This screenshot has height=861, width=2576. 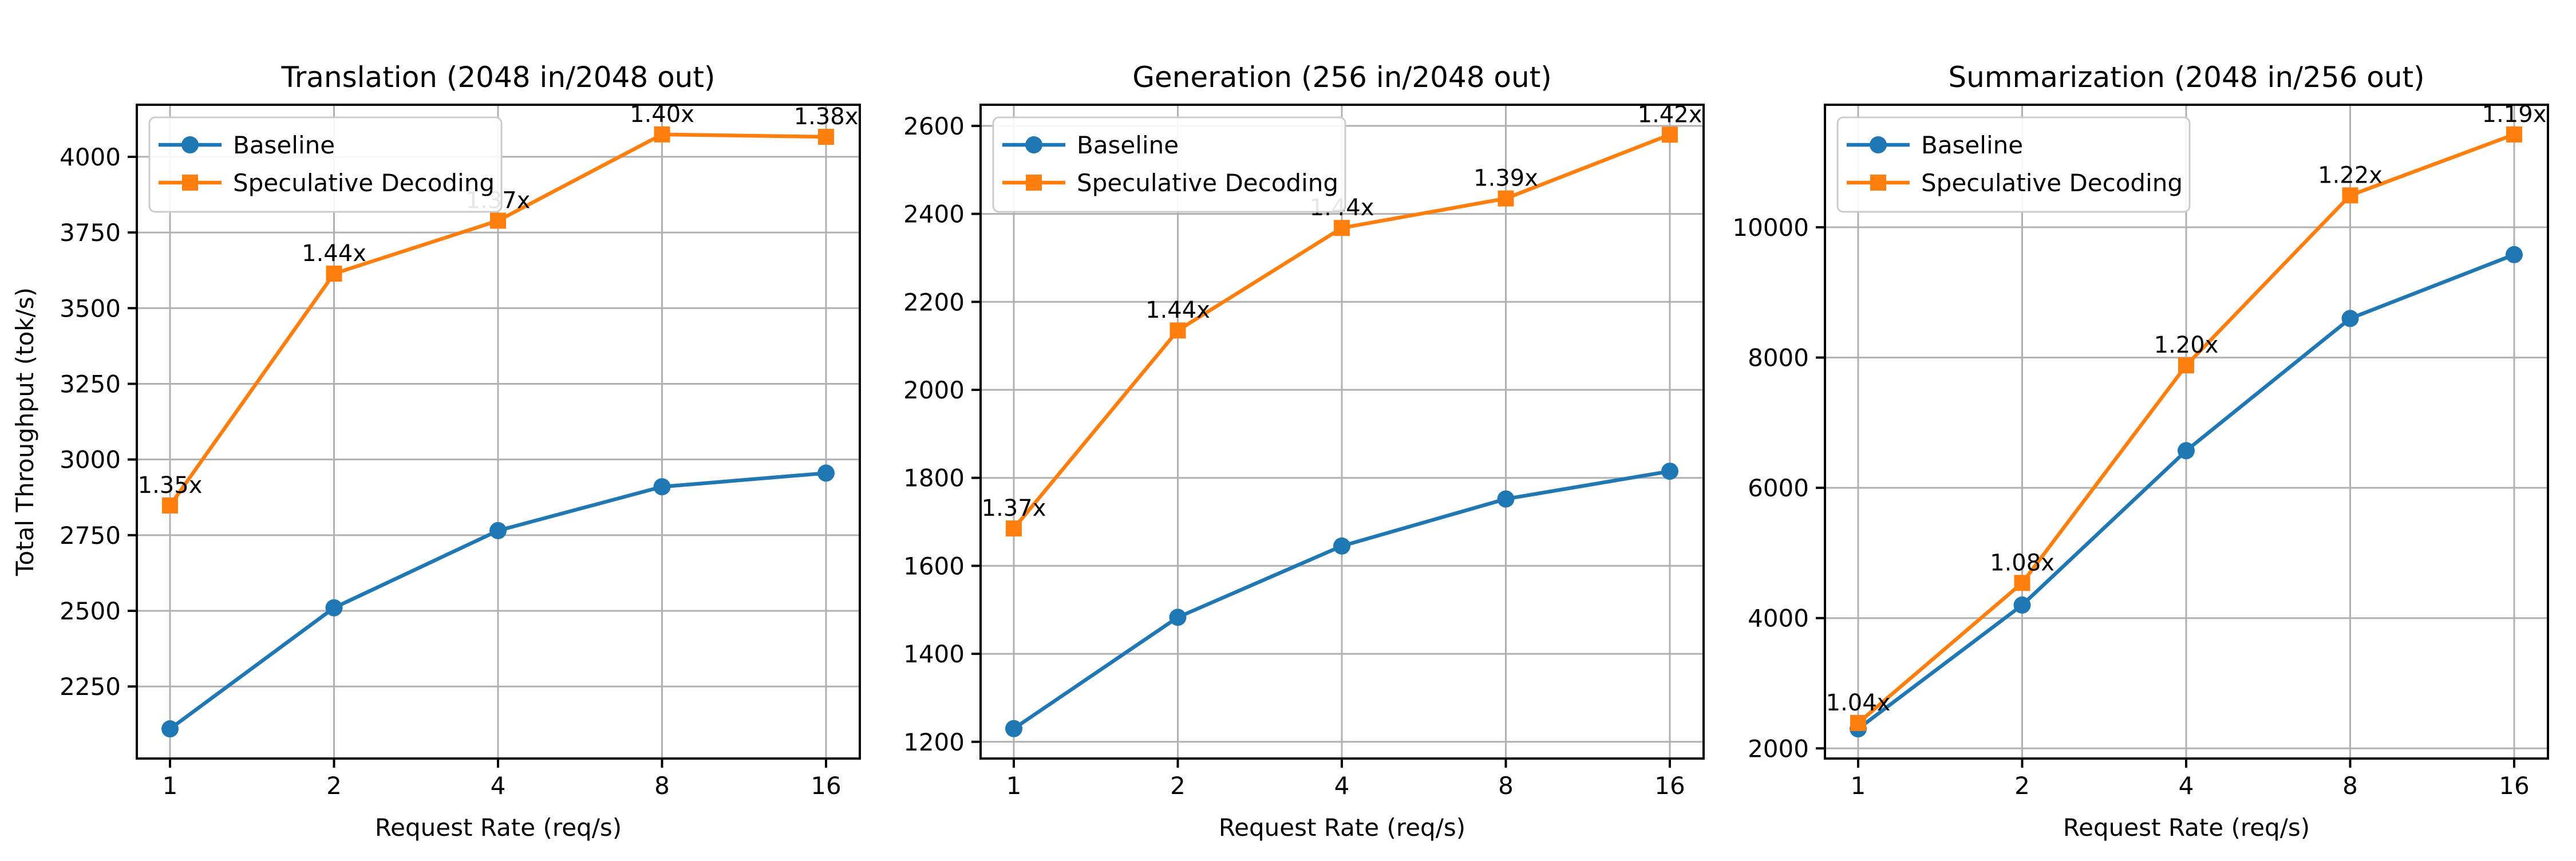 I want to click on legend-circle-marker-icon, so click(x=1033, y=144).